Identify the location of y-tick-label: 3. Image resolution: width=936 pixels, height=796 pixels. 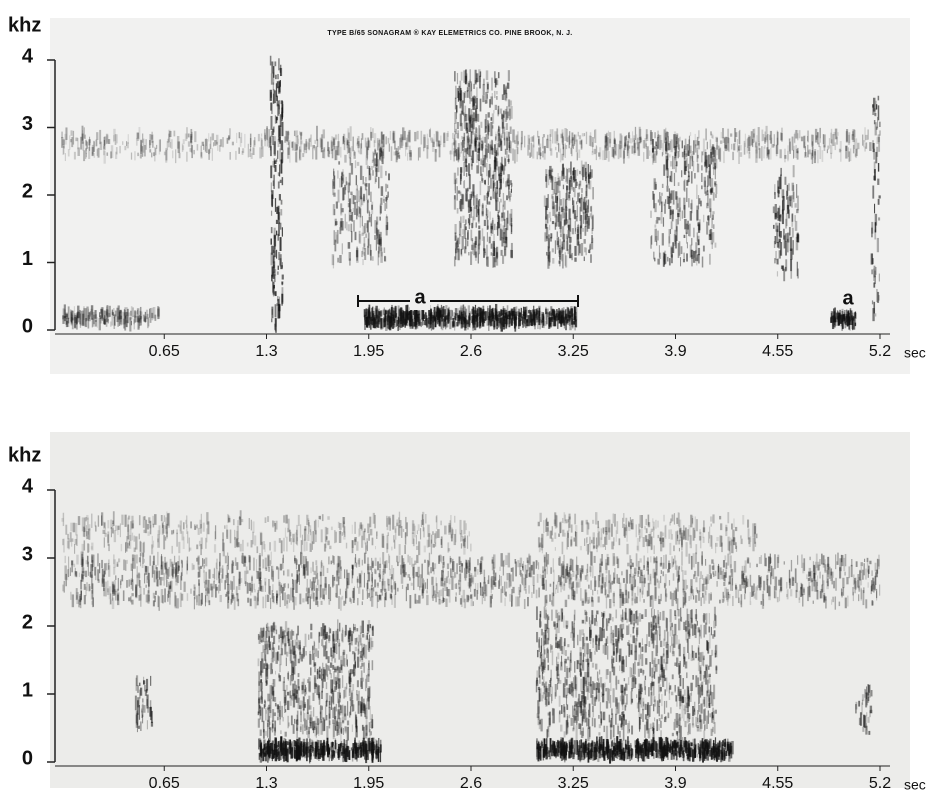
(27, 124).